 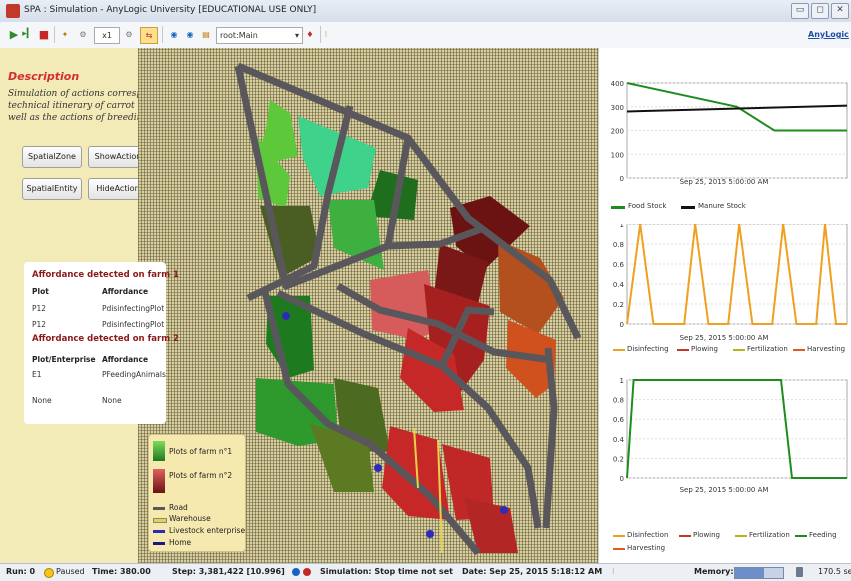 What do you see at coordinates (617, 155) in the screenshot?
I see `y-tick-label: 100` at bounding box center [617, 155].